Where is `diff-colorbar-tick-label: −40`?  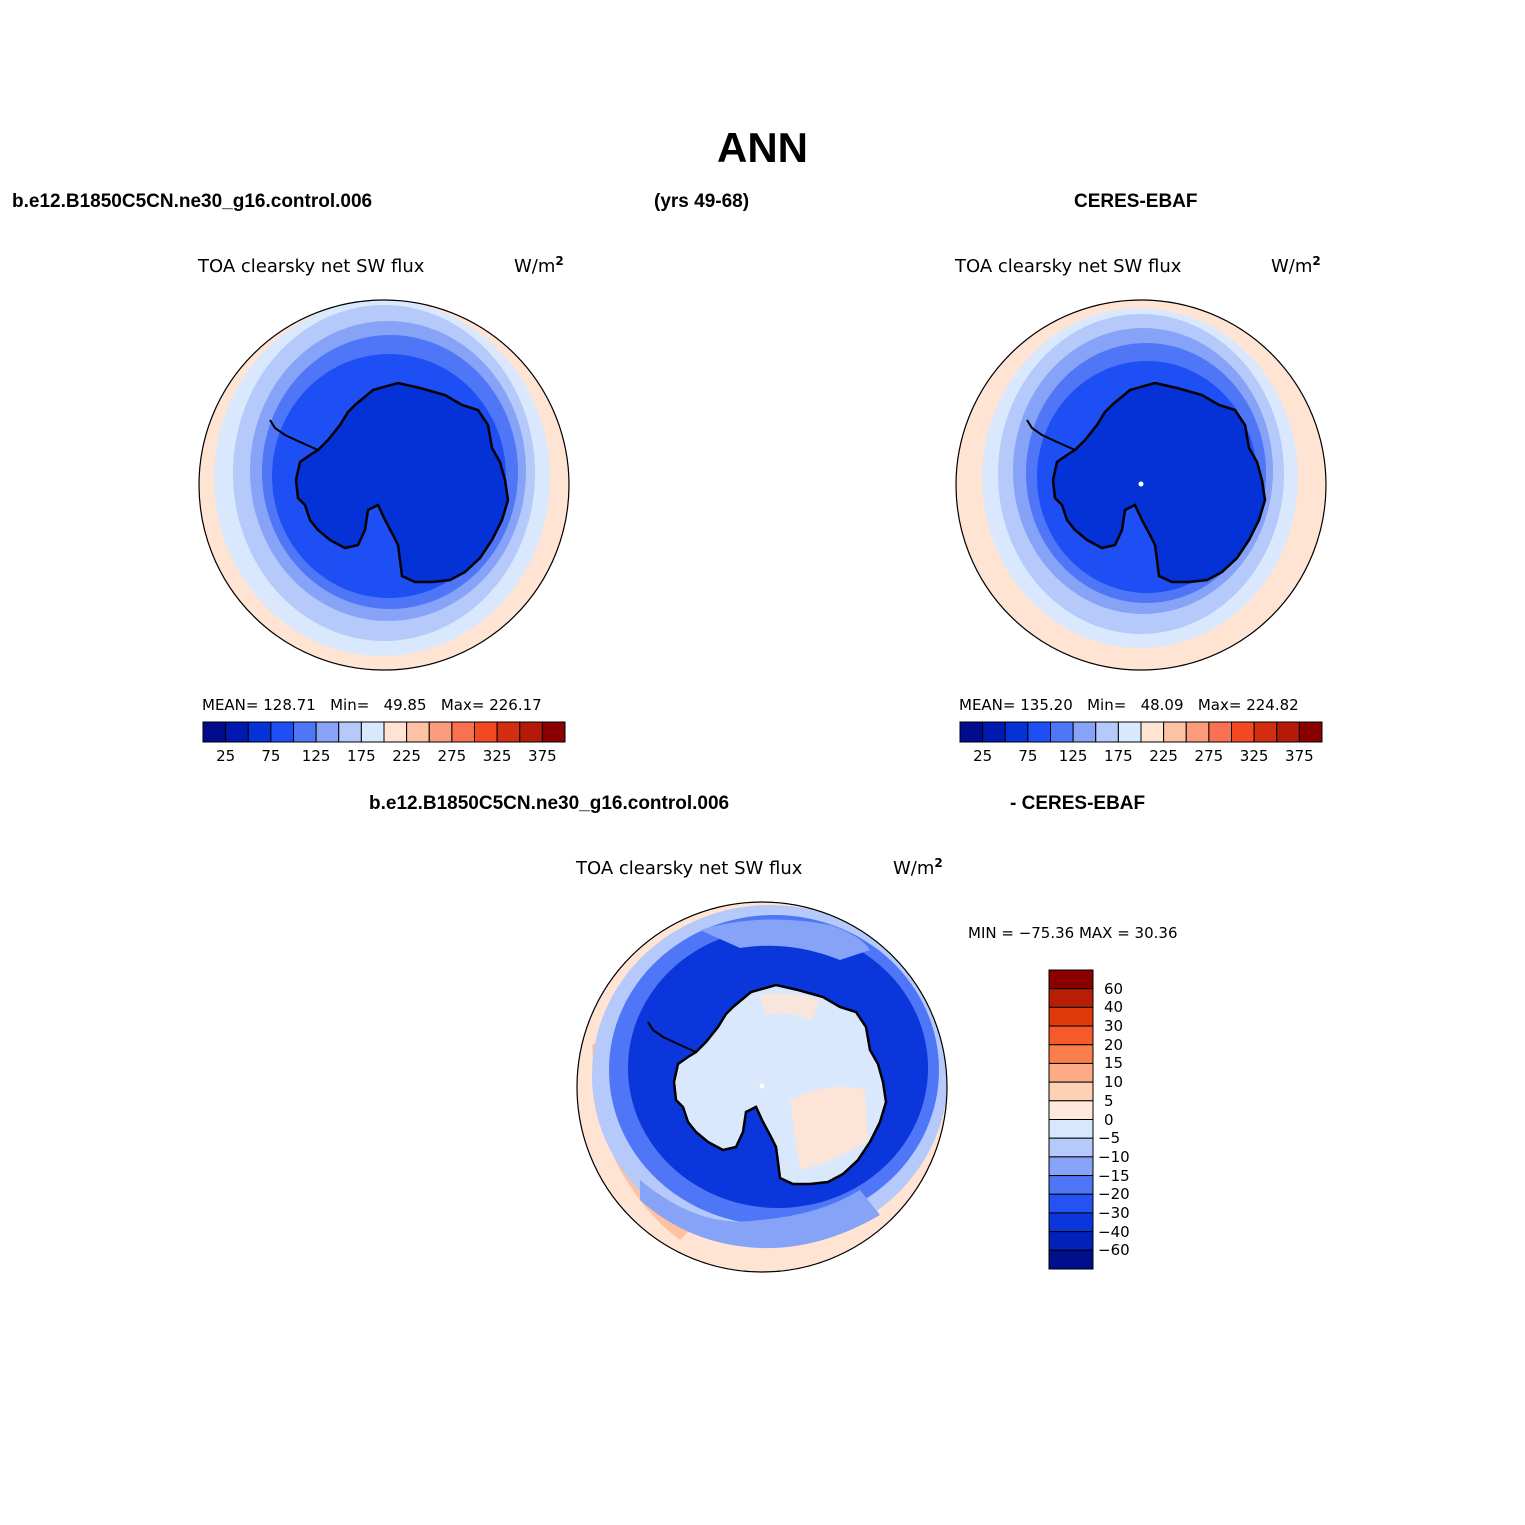 diff-colorbar-tick-label: −40 is located at coordinates (1114, 1231).